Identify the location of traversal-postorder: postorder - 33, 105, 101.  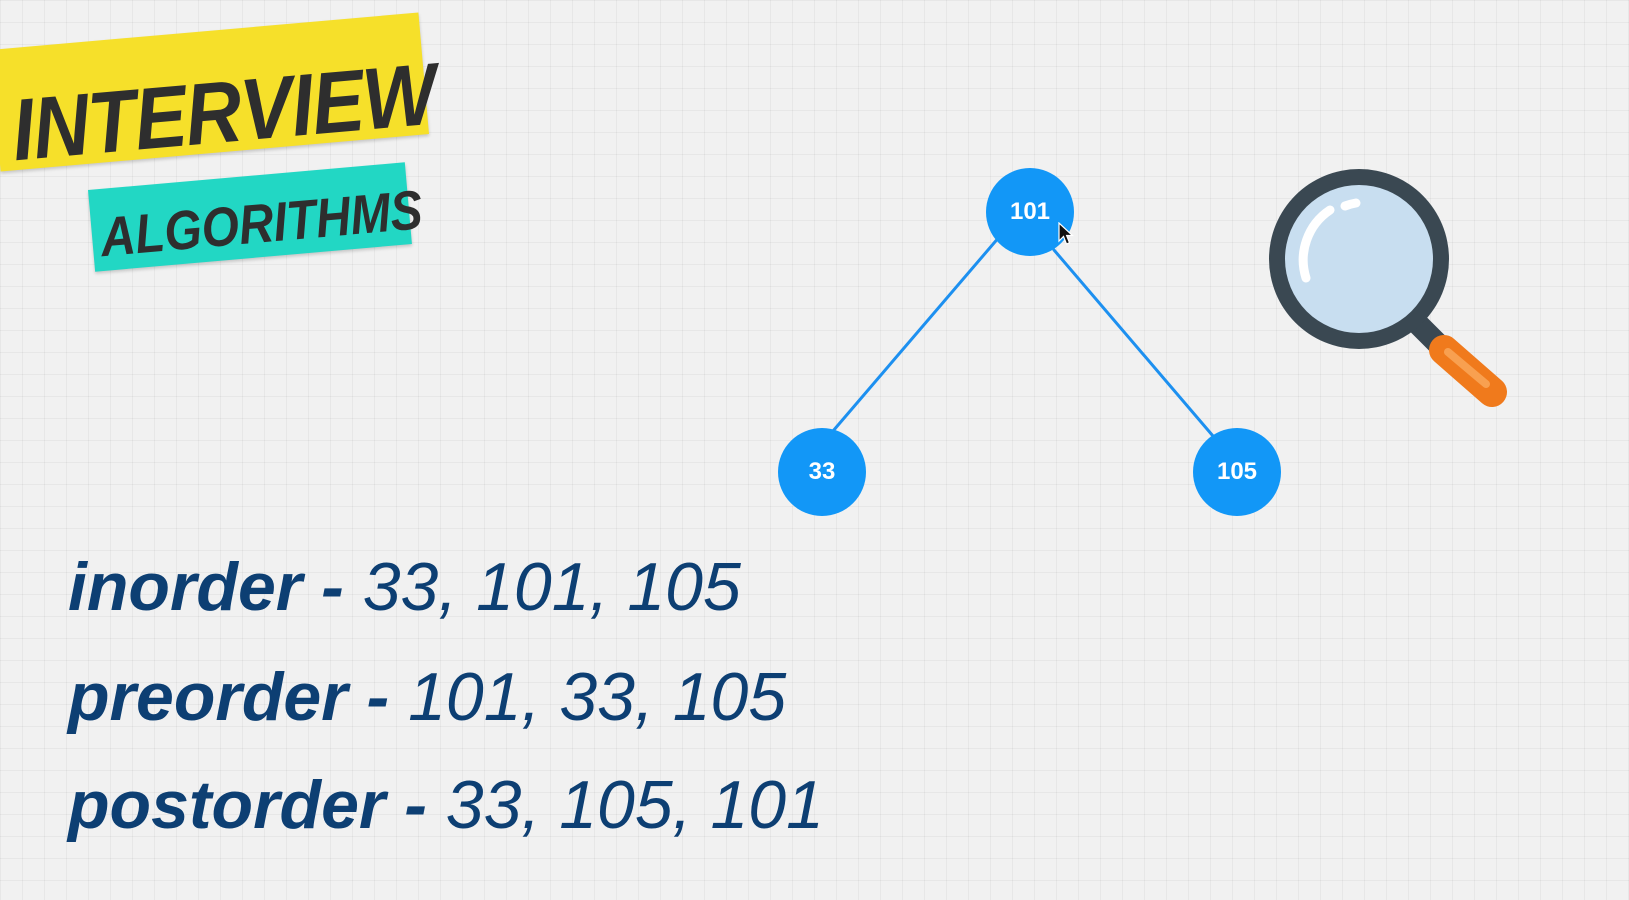
(446, 805).